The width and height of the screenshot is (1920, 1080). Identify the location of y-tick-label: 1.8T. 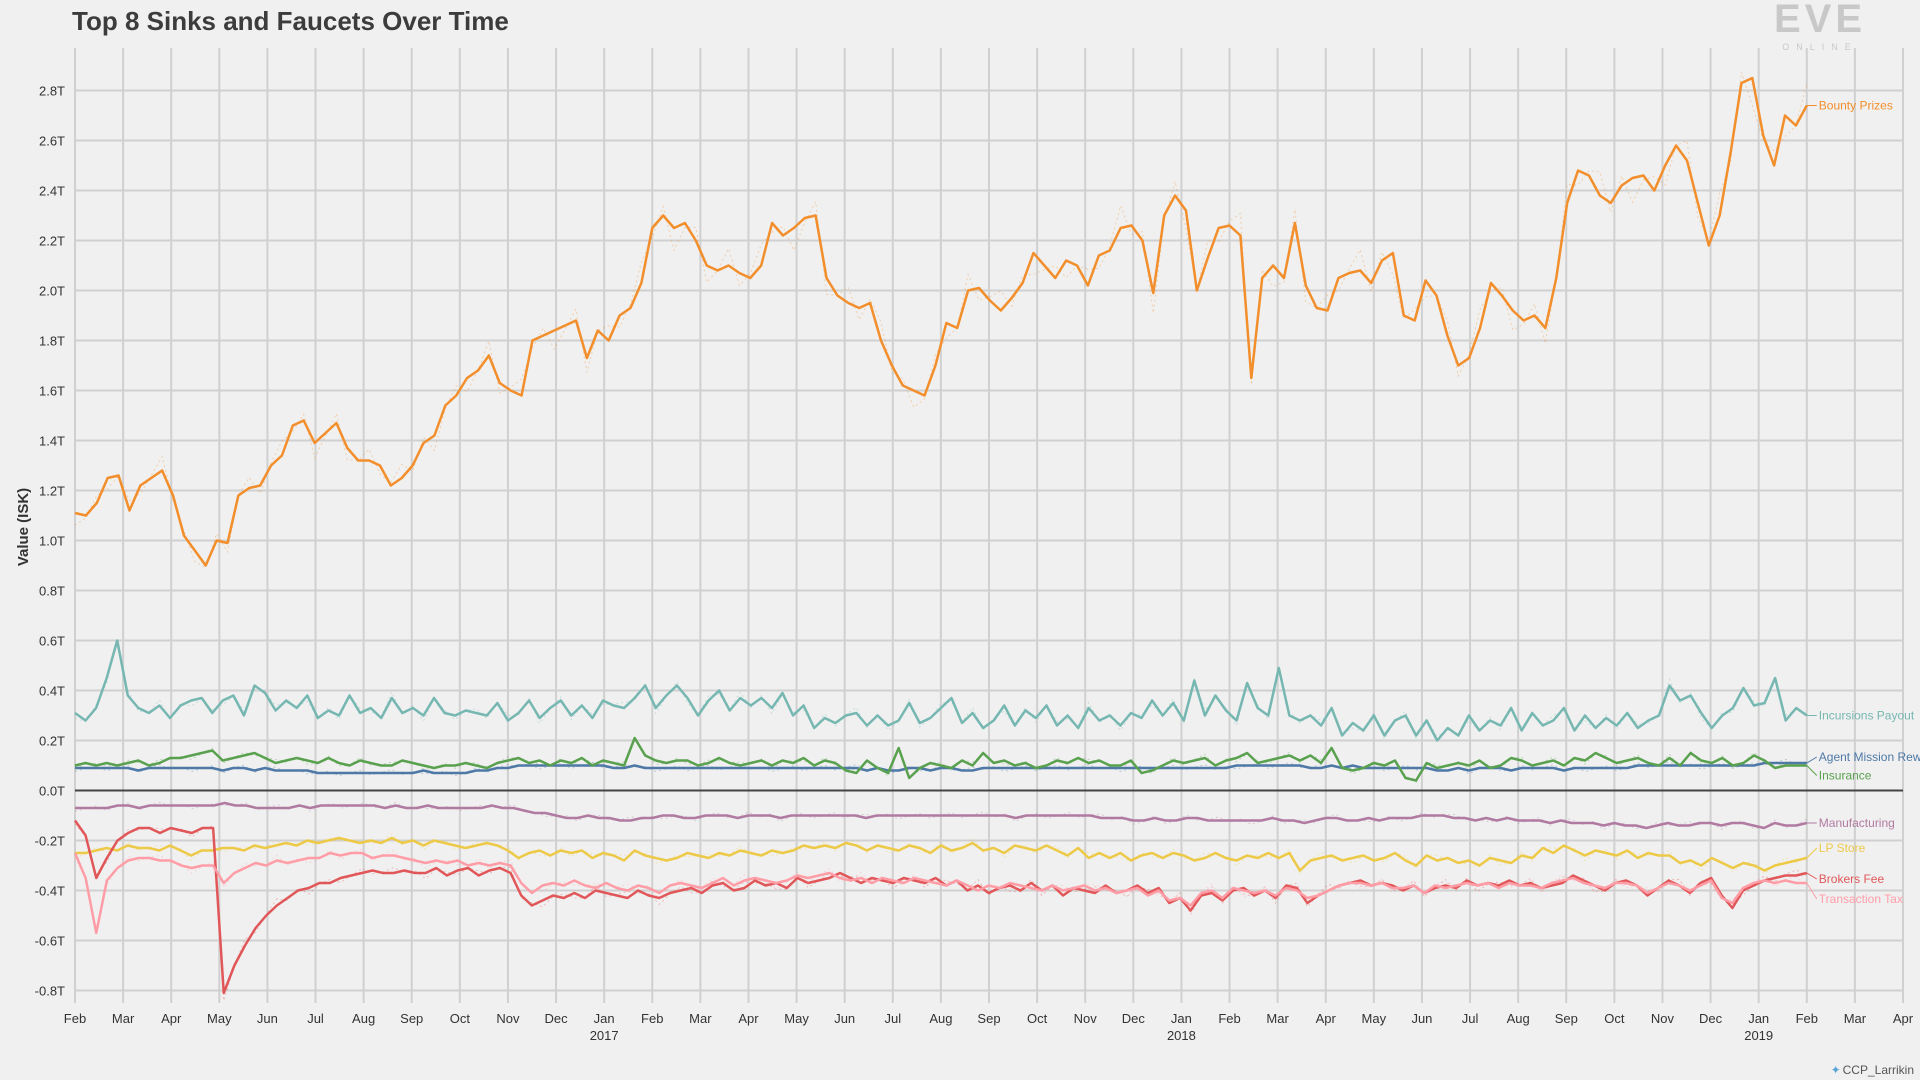
(52, 341).